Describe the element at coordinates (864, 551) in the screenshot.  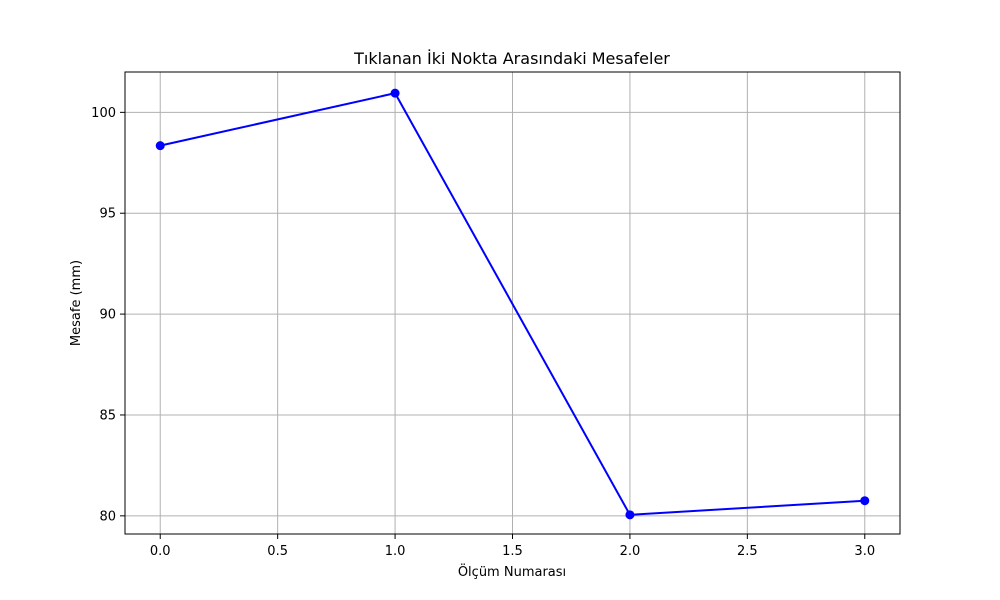
I see `x-tick-label: 3.0` at that location.